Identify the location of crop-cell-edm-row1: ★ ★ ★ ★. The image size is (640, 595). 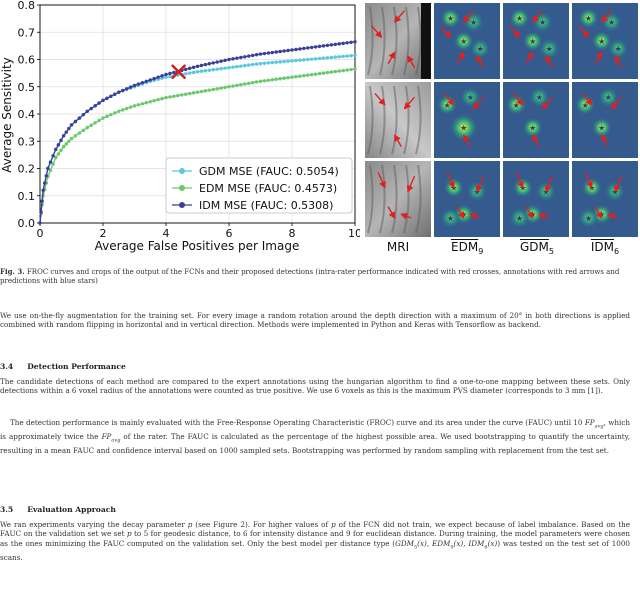
(467, 41).